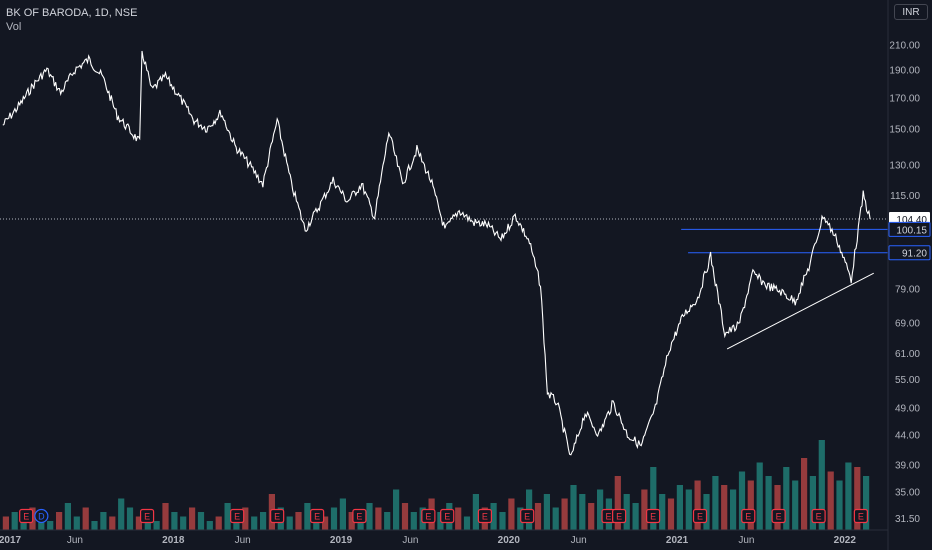  I want to click on trendline, so click(800, 311).